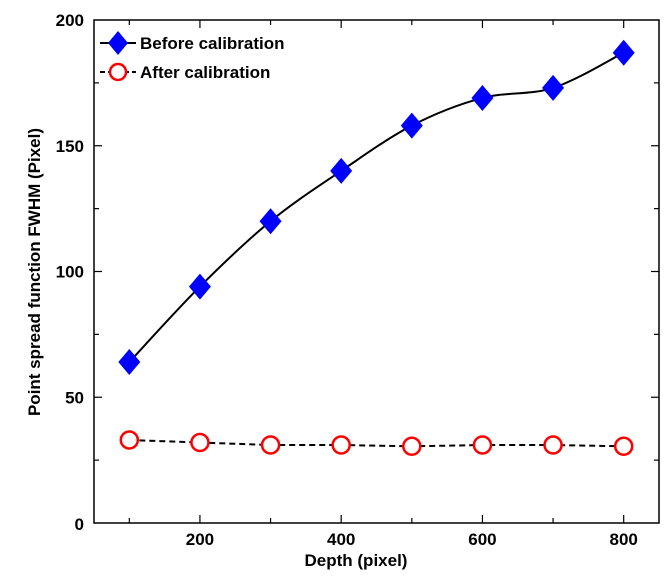 The width and height of the screenshot is (671, 579). Describe the element at coordinates (212, 43) in the screenshot. I see `legend-label-before: Before calibration` at that location.